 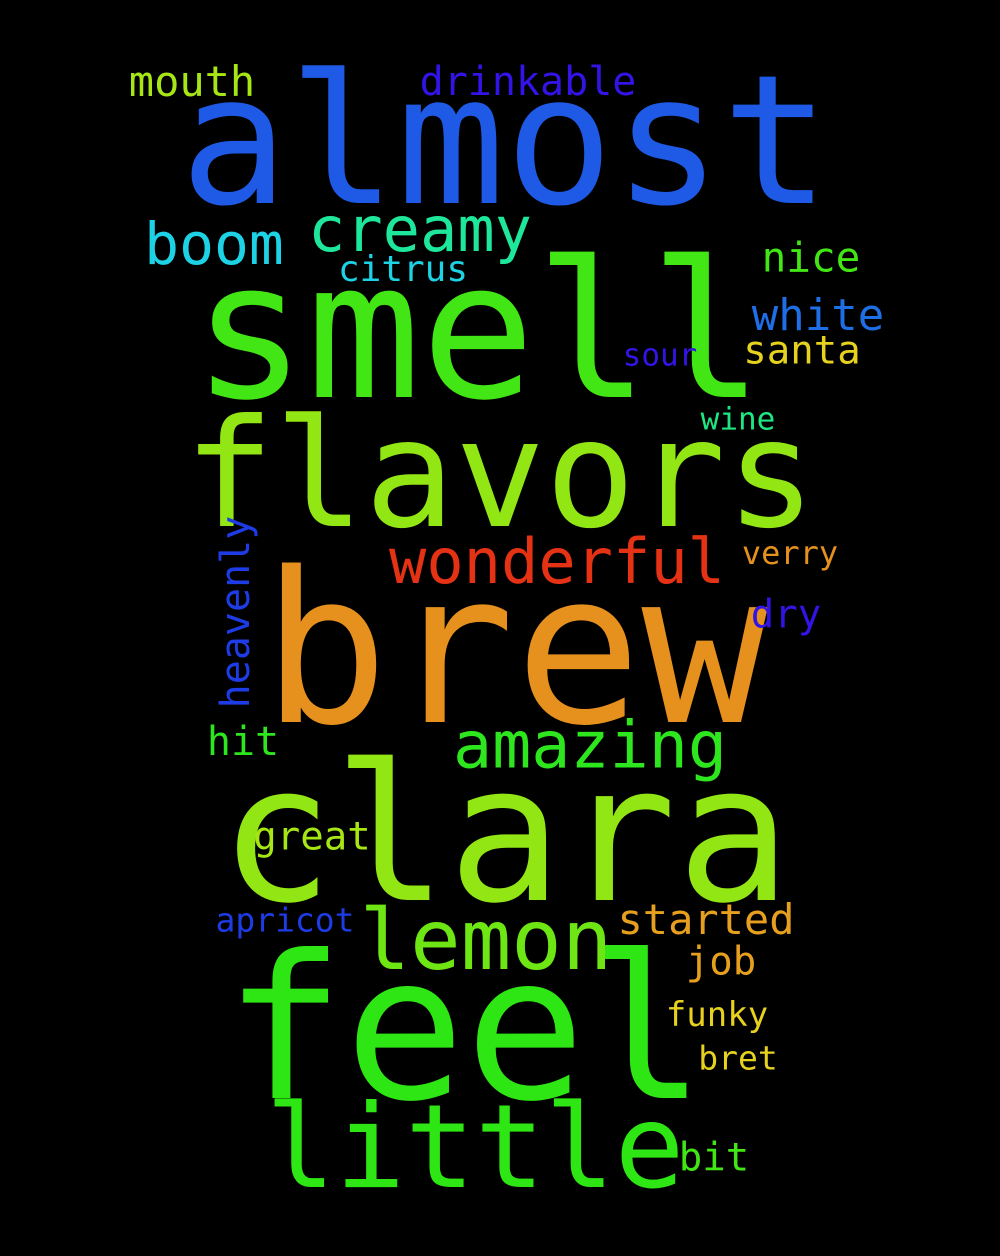 I want to click on word-lemon: lemon, so click(x=486, y=940).